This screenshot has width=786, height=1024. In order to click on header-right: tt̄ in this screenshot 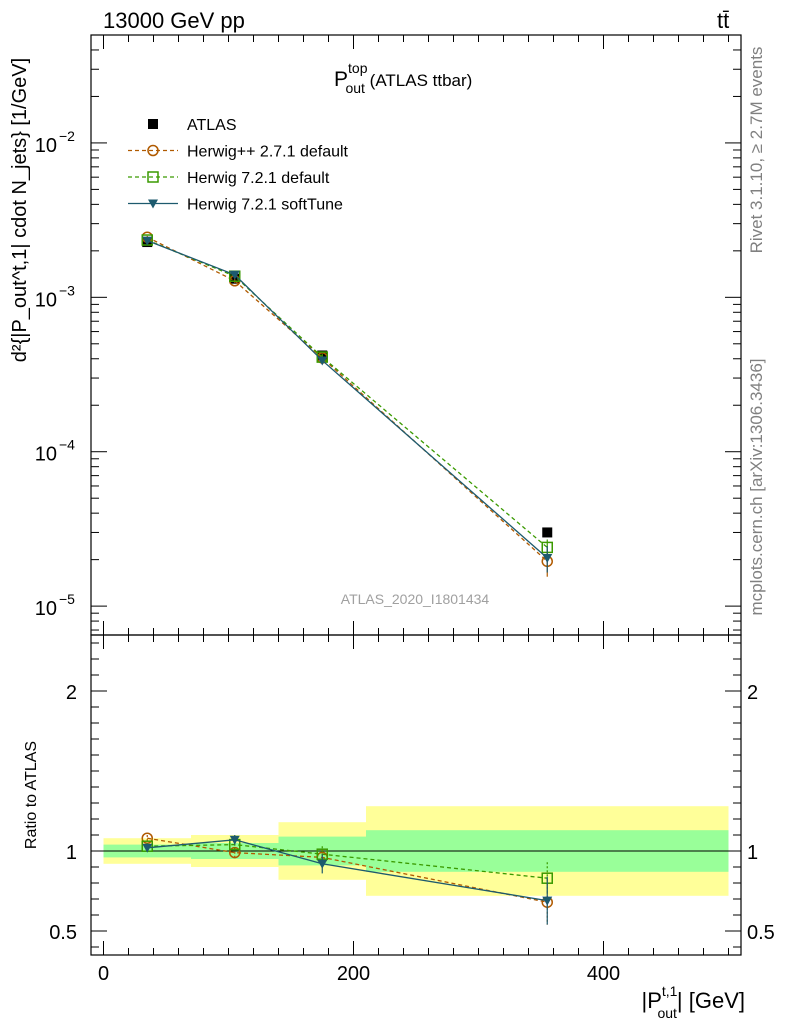, I will do `click(723, 20)`.